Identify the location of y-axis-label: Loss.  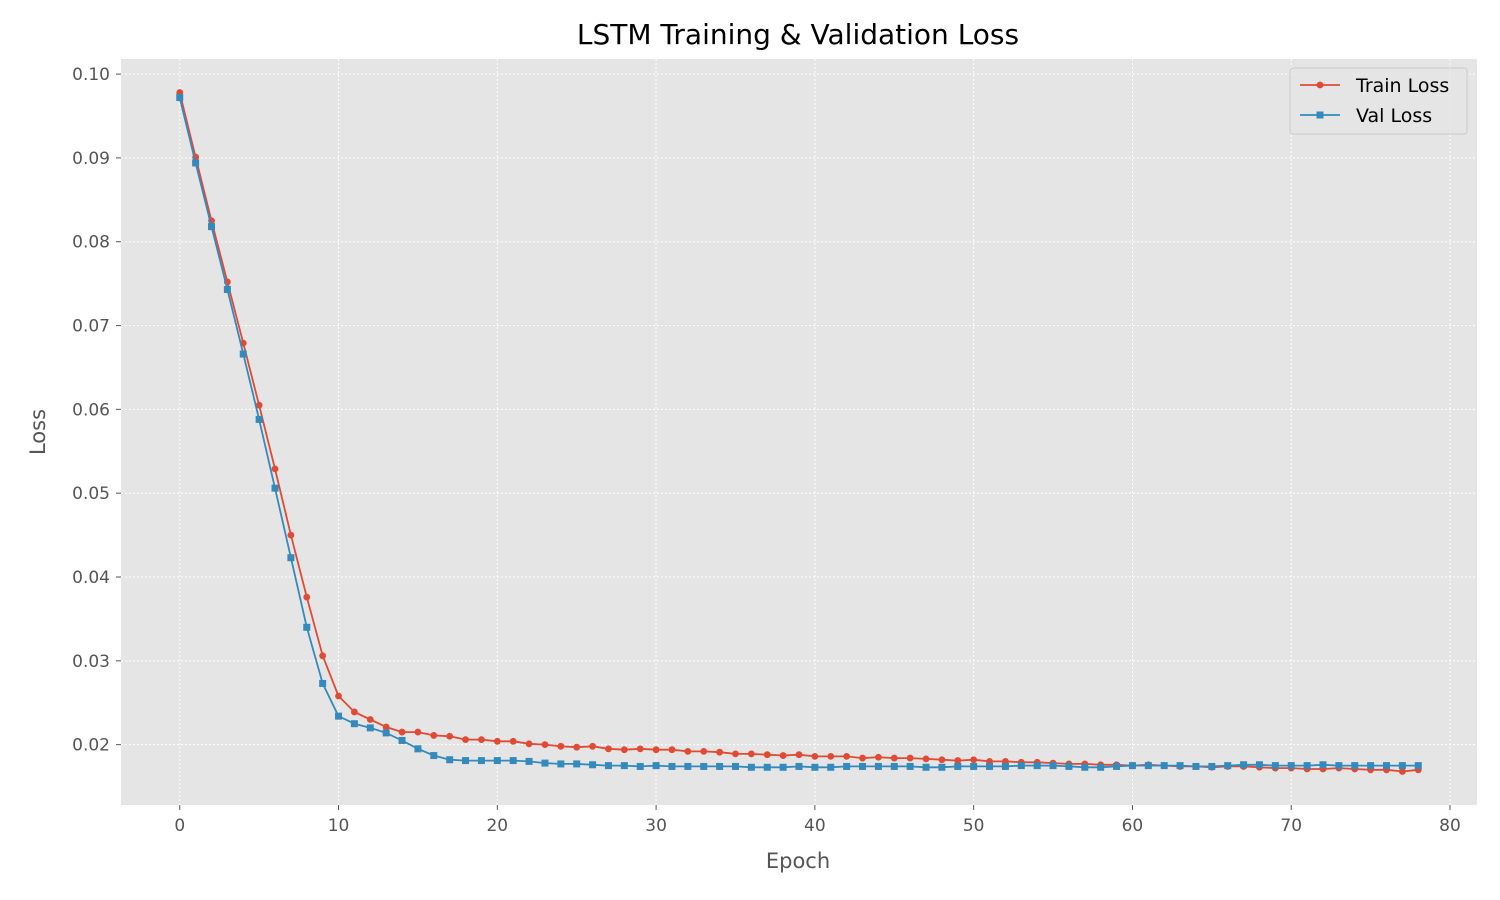
(38, 432).